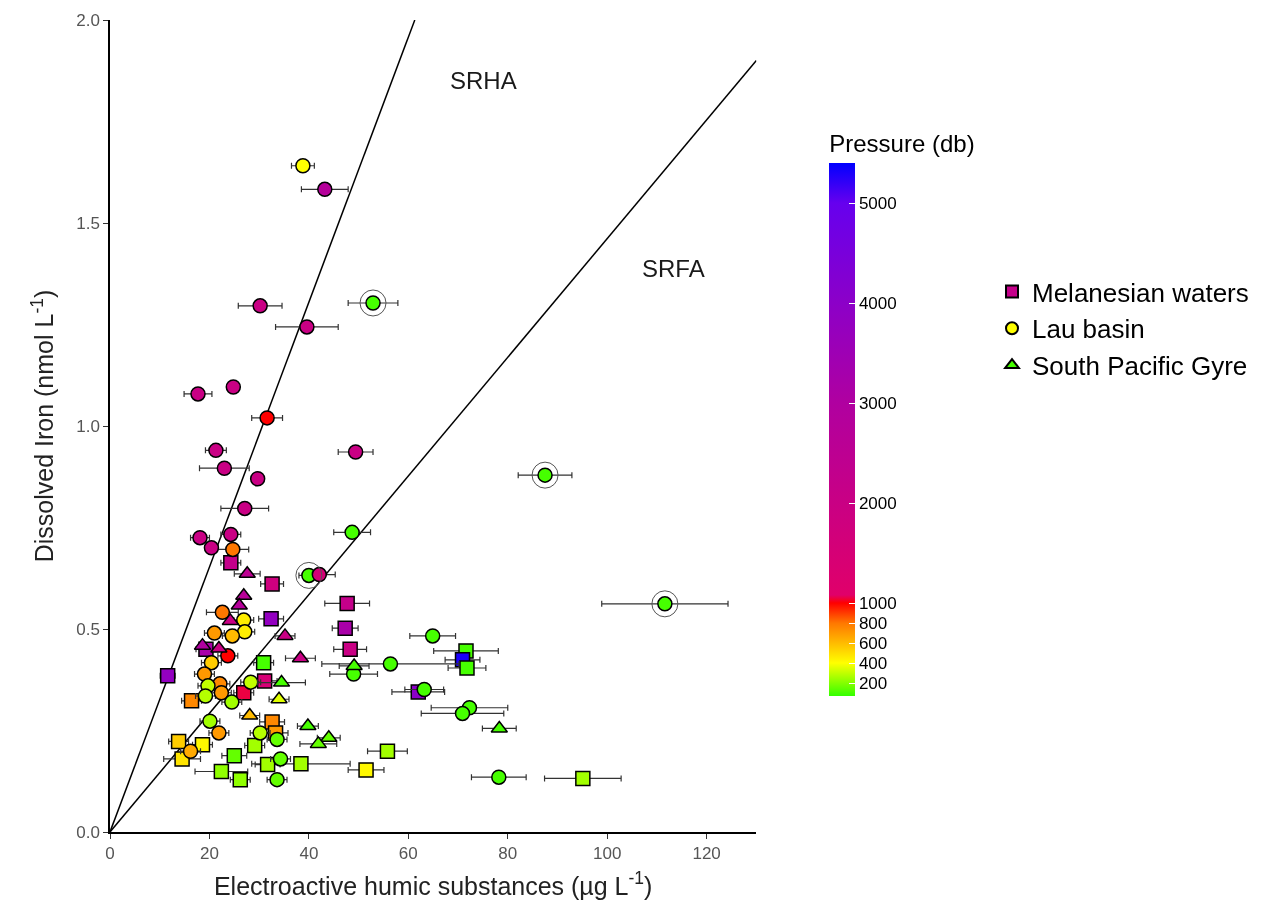 The height and width of the screenshot is (917, 1264). Describe the element at coordinates (483, 80) in the screenshot. I see `text: SRHA` at that location.